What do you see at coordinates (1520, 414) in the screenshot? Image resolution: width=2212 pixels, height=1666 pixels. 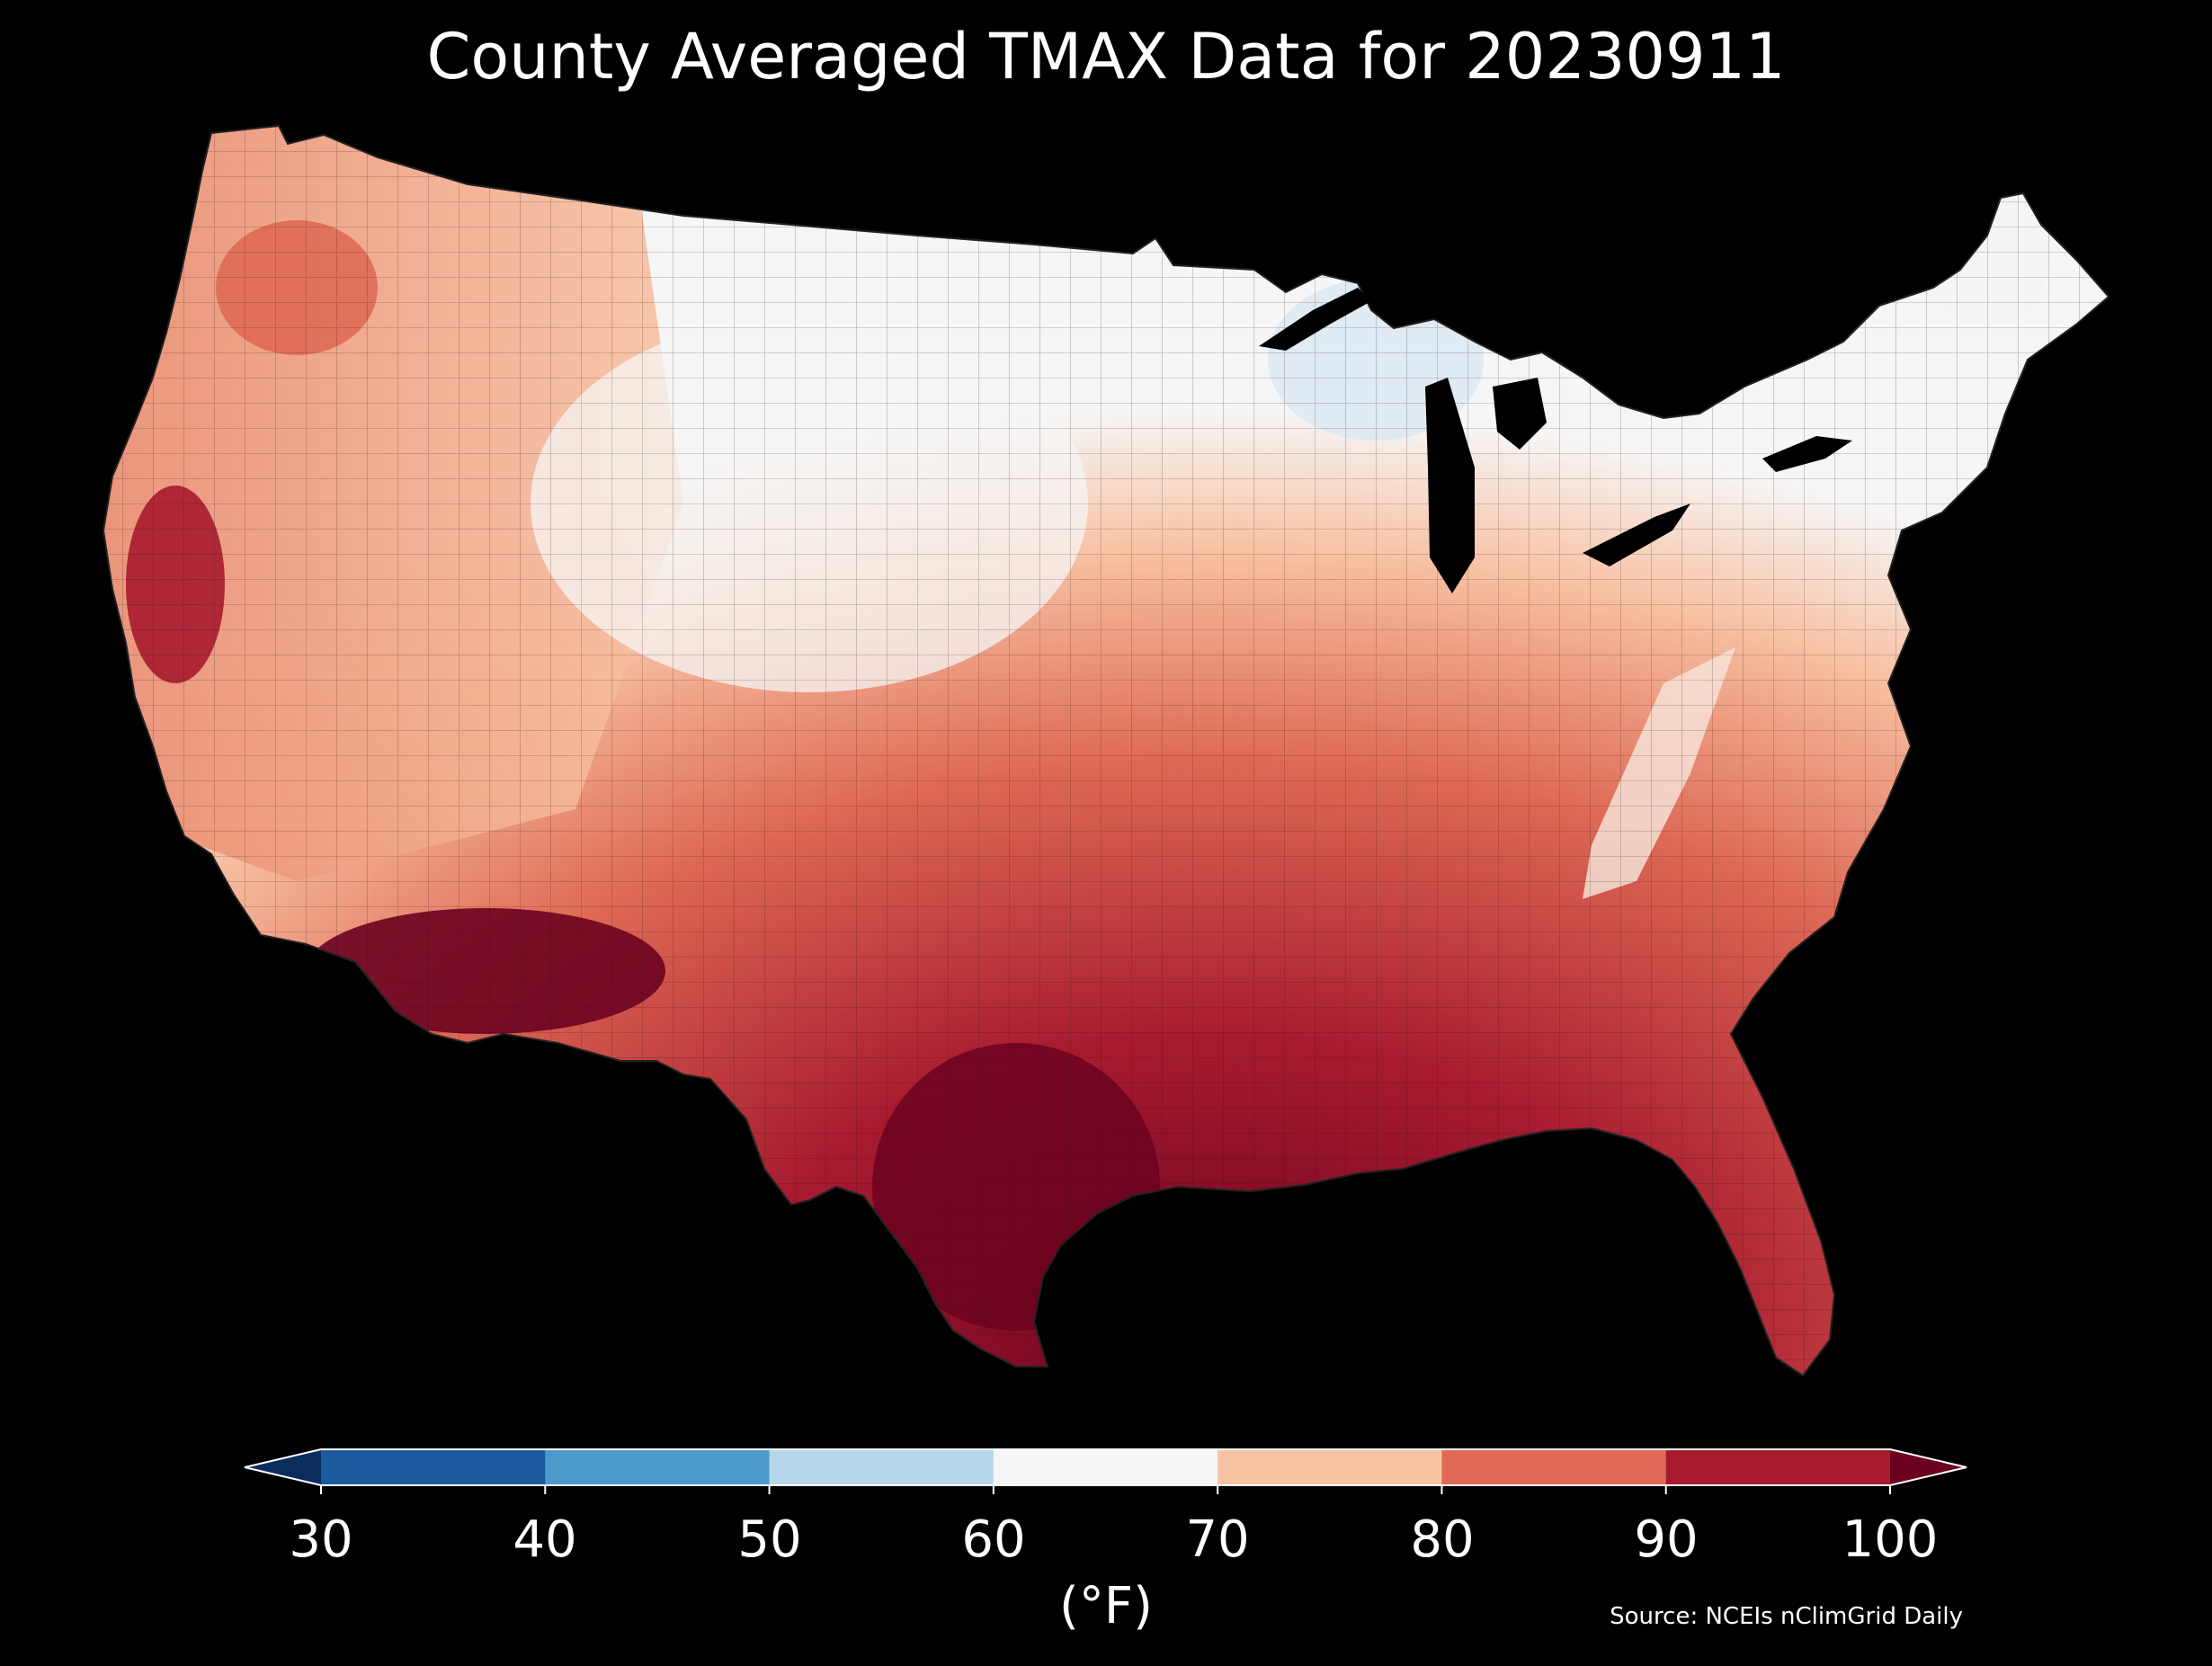 I see `lake-huron` at bounding box center [1520, 414].